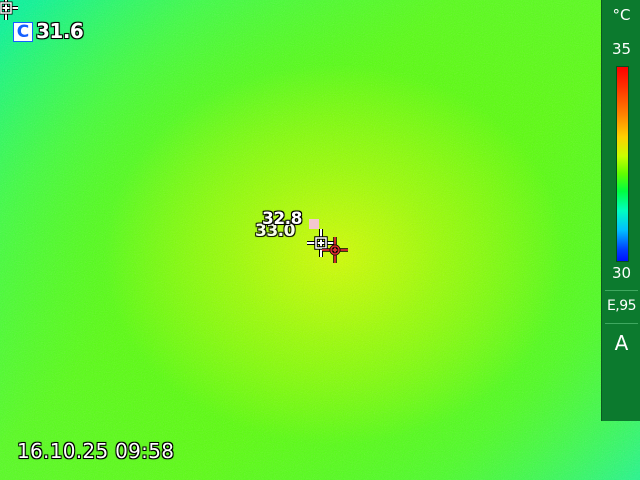 The width and height of the screenshot is (640, 480). I want to click on auto-range-indicator: A, so click(621, 343).